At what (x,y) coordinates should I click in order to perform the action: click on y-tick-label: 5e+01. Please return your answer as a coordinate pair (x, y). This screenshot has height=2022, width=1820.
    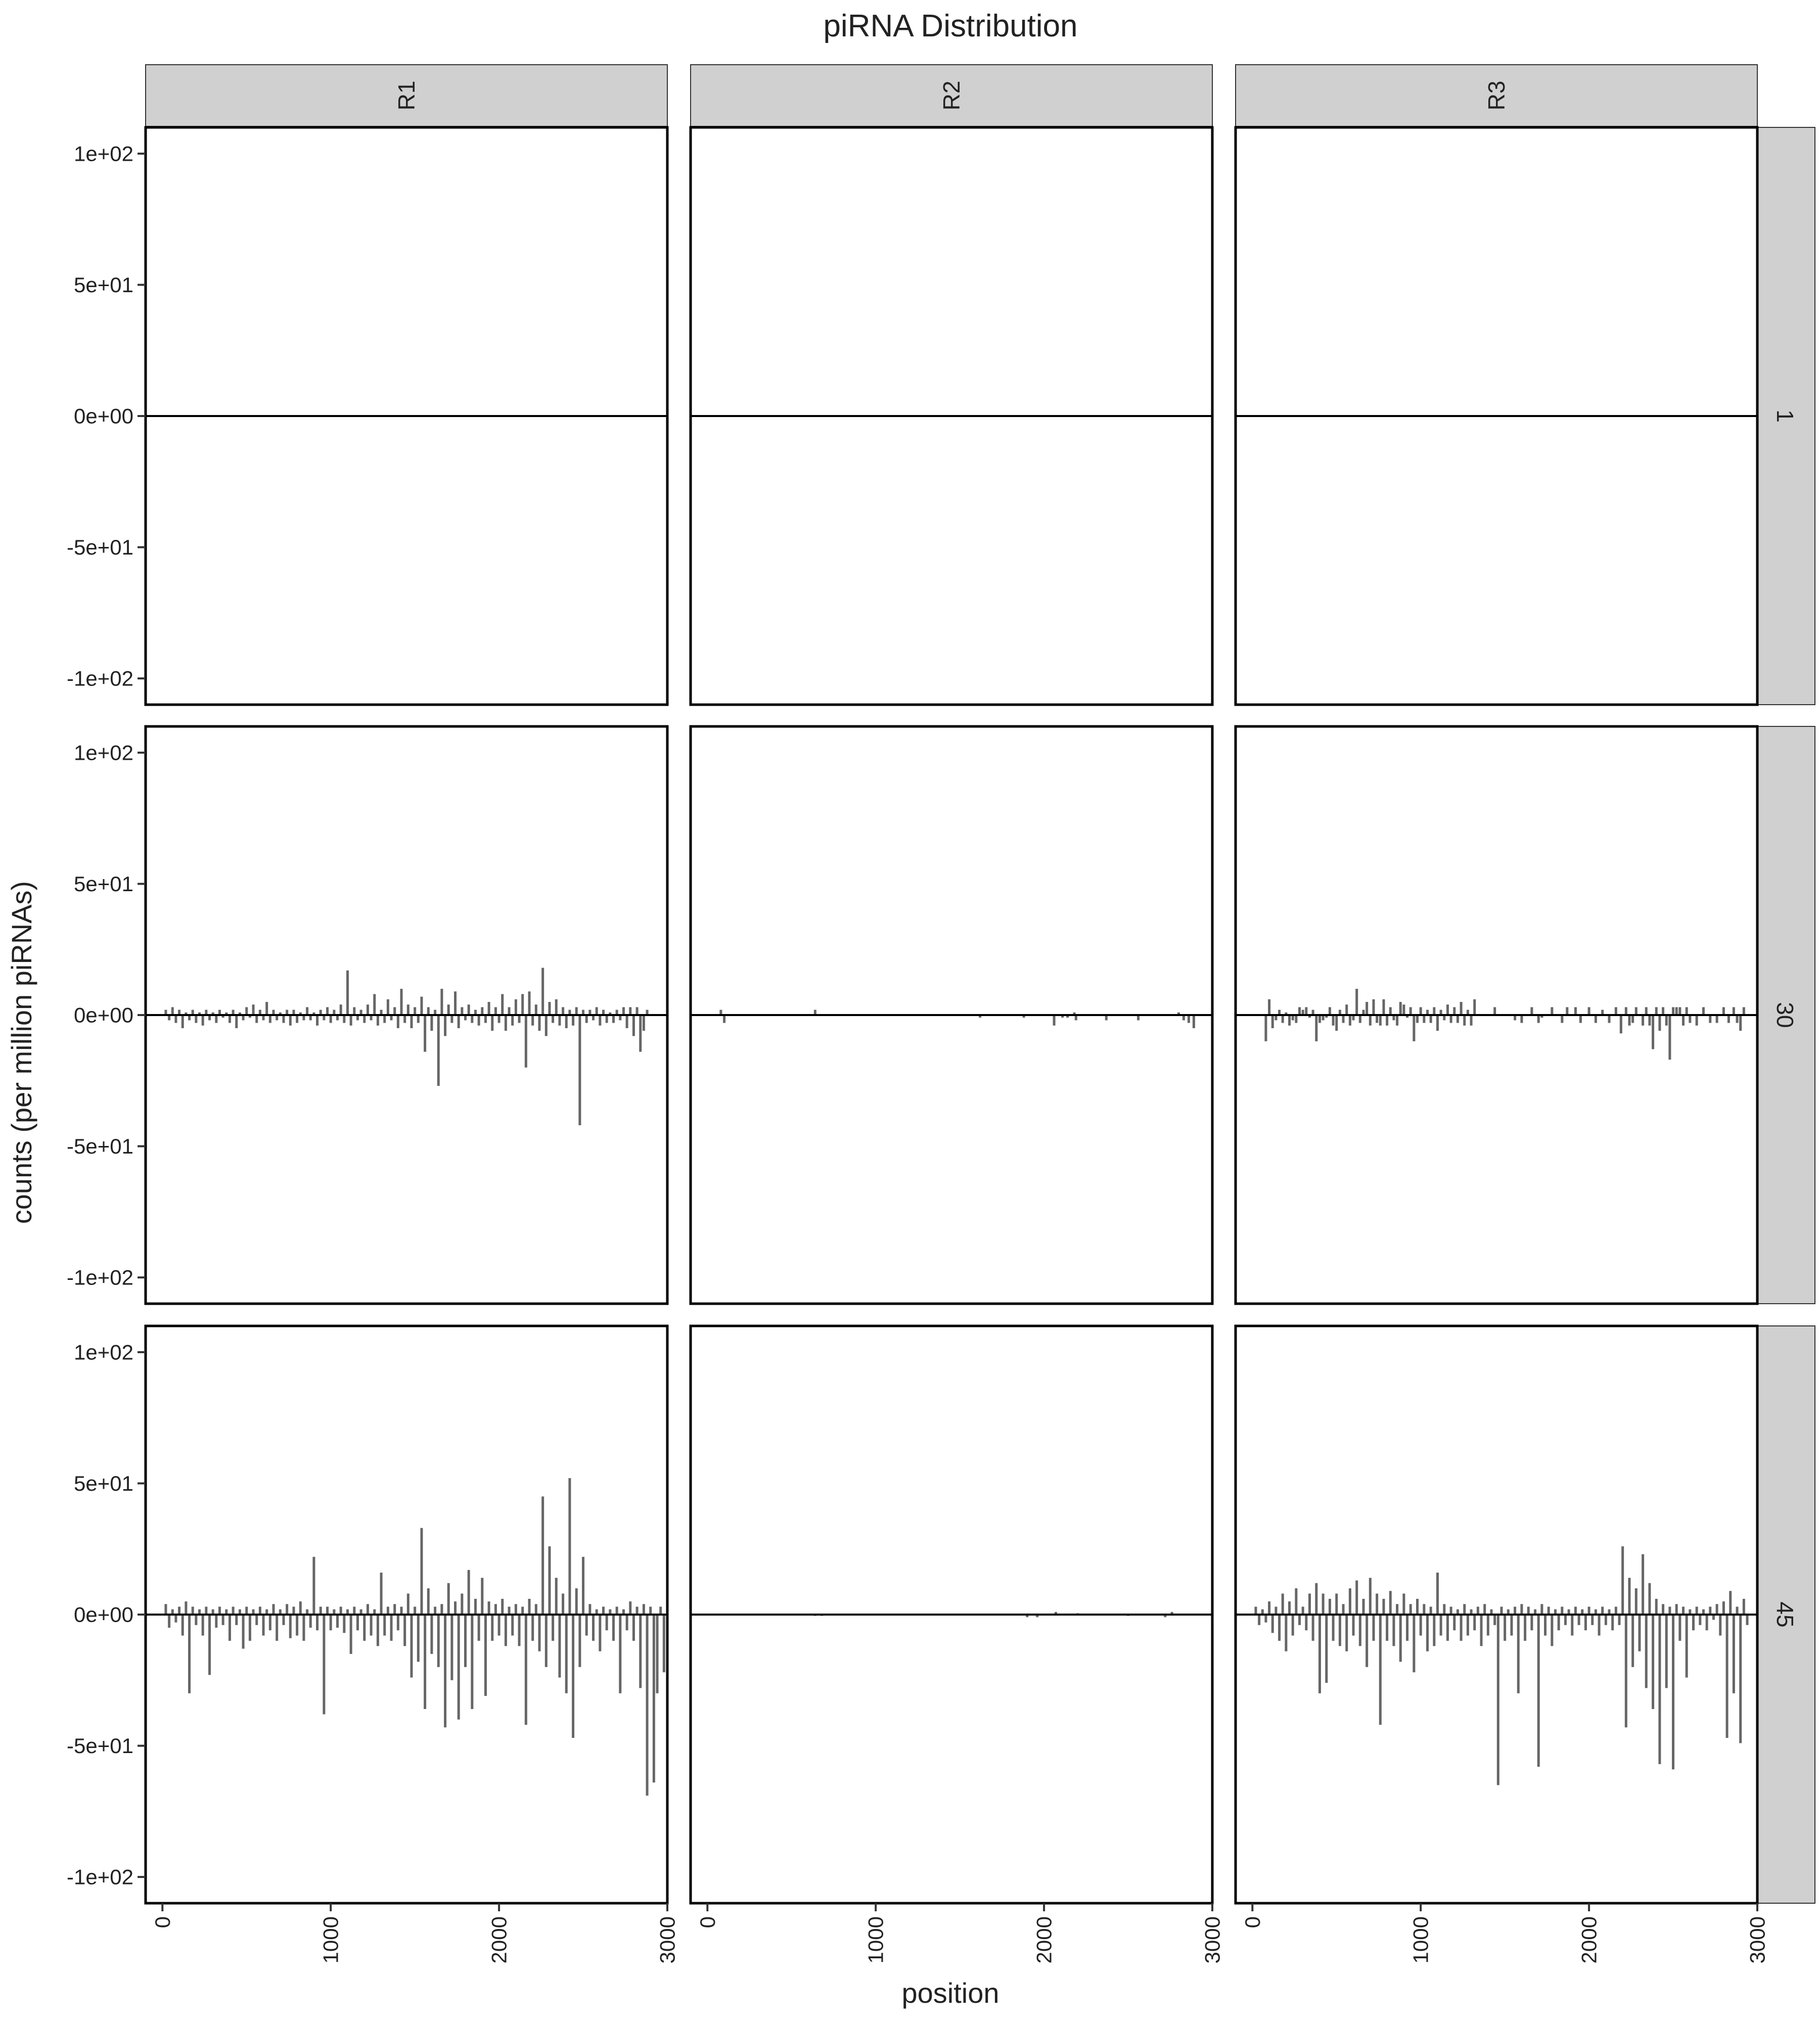
    Looking at the image, I should click on (103, 1483).